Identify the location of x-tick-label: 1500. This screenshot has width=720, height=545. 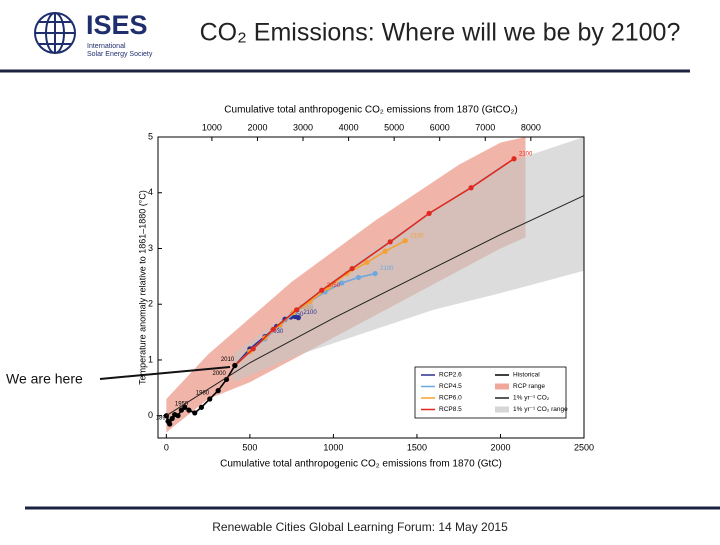
(417, 447).